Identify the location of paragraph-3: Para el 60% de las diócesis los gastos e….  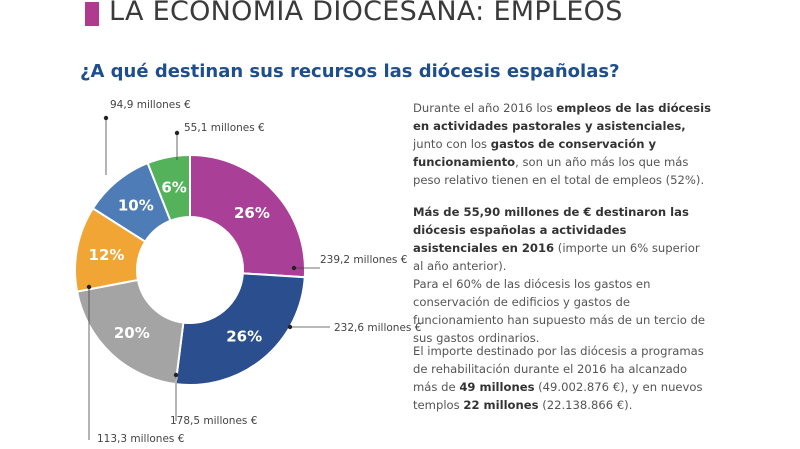
(563, 311).